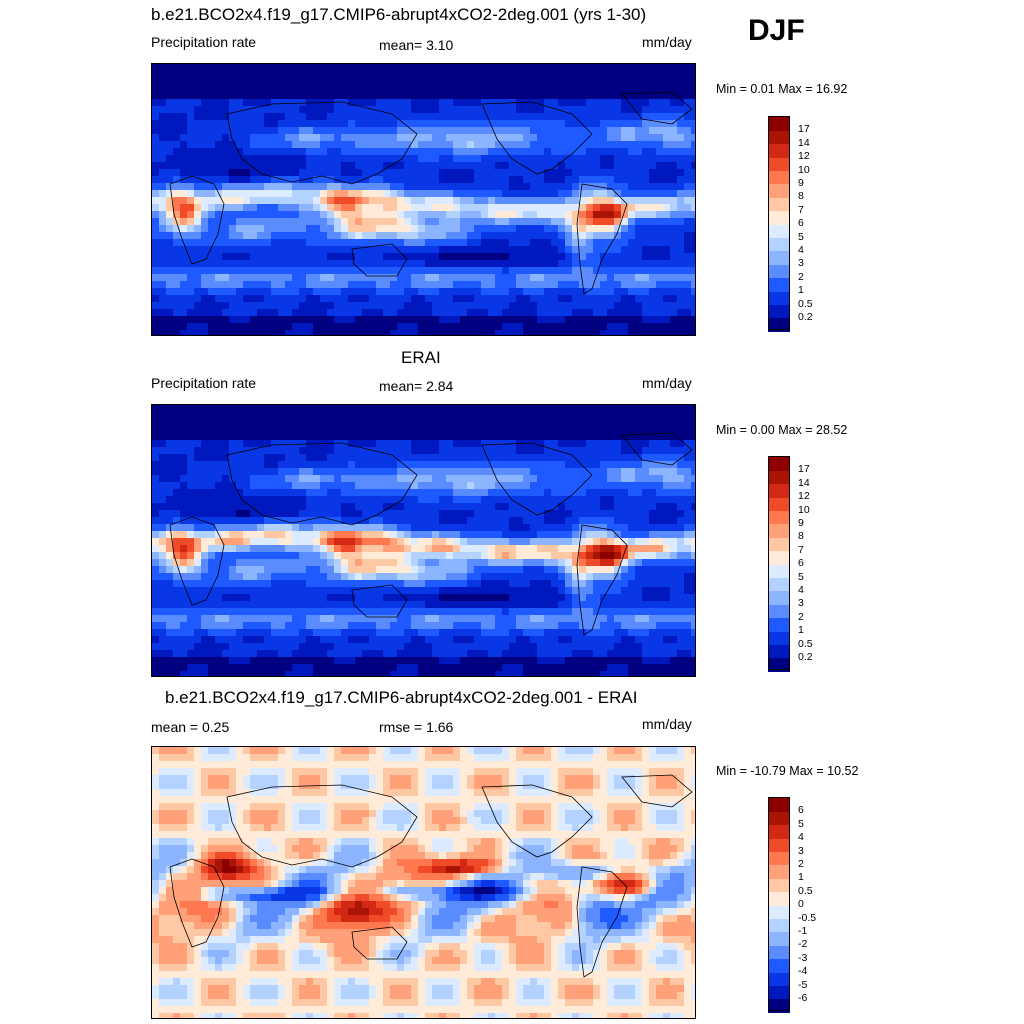 This screenshot has width=1024, height=1024. What do you see at coordinates (779, 204) in the screenshot?
I see `colorbar-swatch` at bounding box center [779, 204].